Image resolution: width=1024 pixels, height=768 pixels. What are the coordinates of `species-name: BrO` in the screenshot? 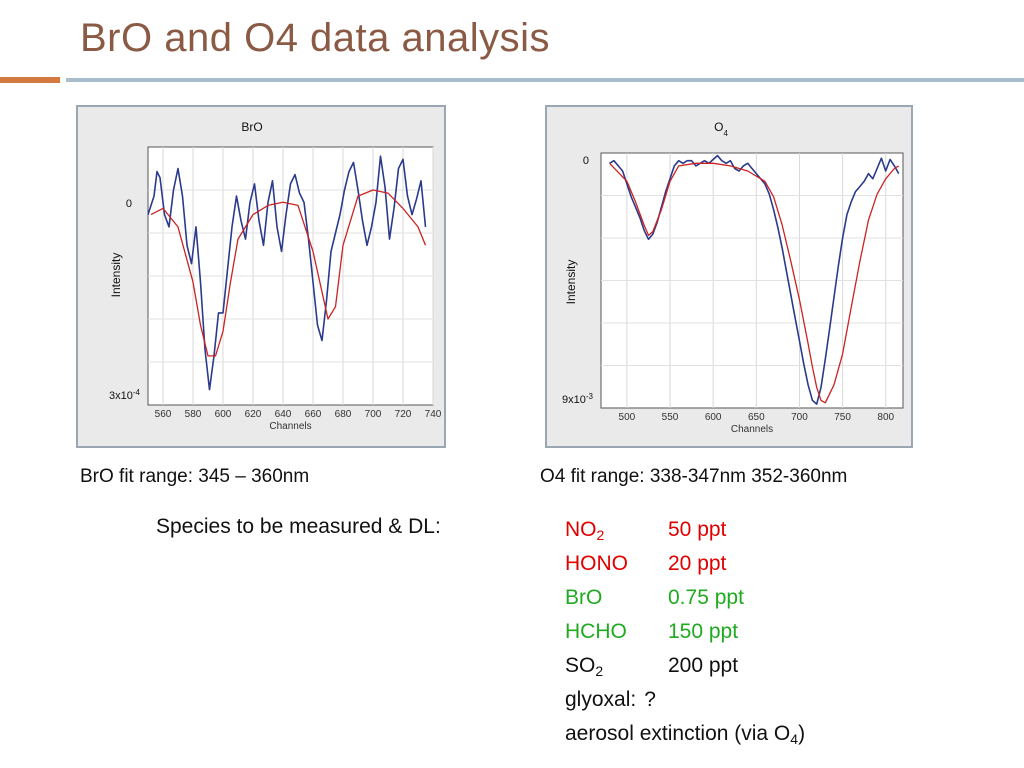 It's located at (584, 597).